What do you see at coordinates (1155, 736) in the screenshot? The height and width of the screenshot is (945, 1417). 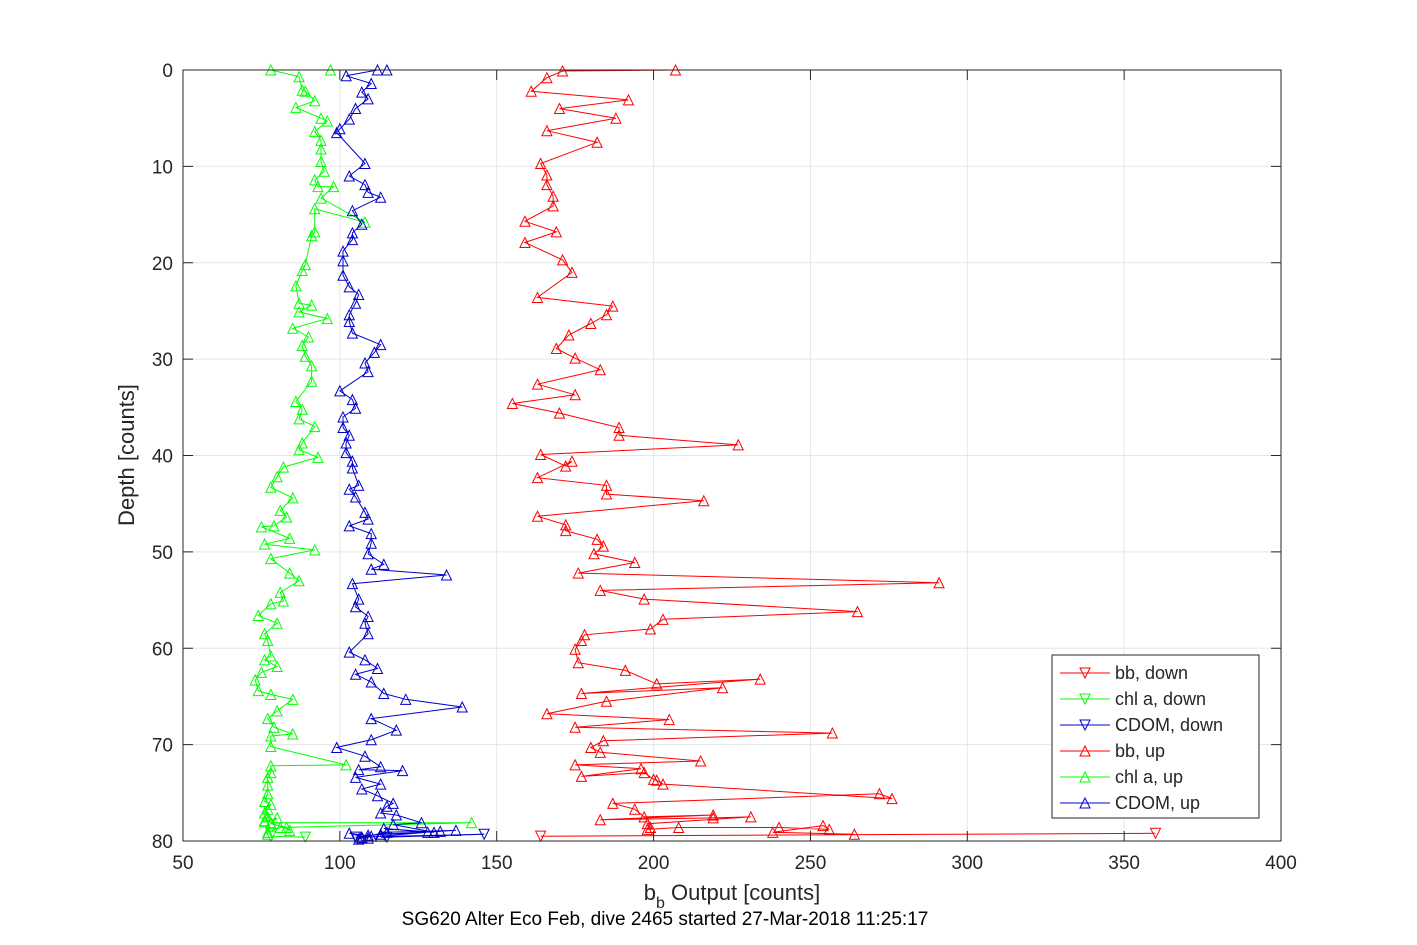 I see `legend-box` at bounding box center [1155, 736].